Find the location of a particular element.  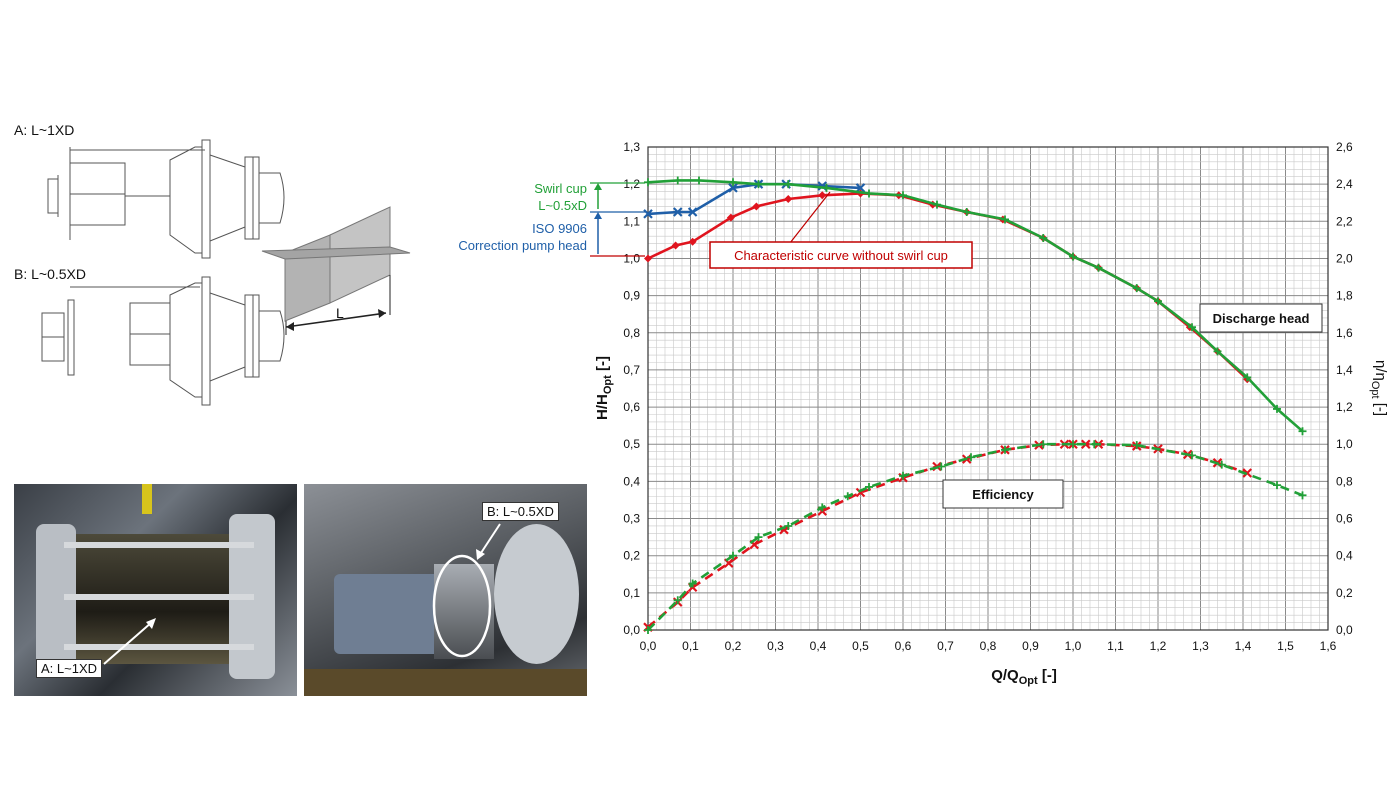

discharge-head-box is located at coordinates (1261, 318).